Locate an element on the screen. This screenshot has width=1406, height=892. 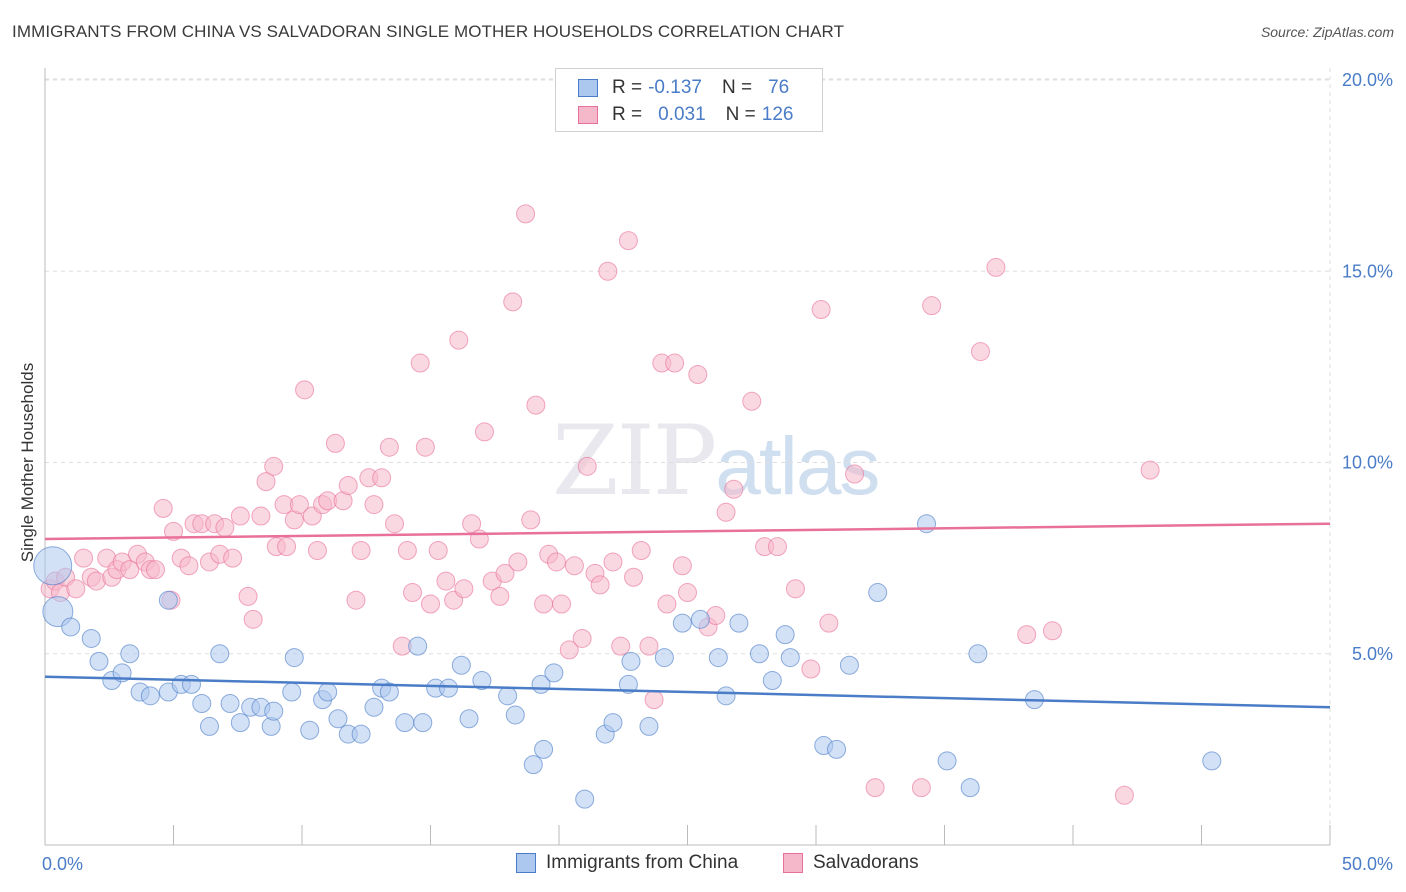
y-tick-label: 10.0% is located at coordinates (1367, 463).